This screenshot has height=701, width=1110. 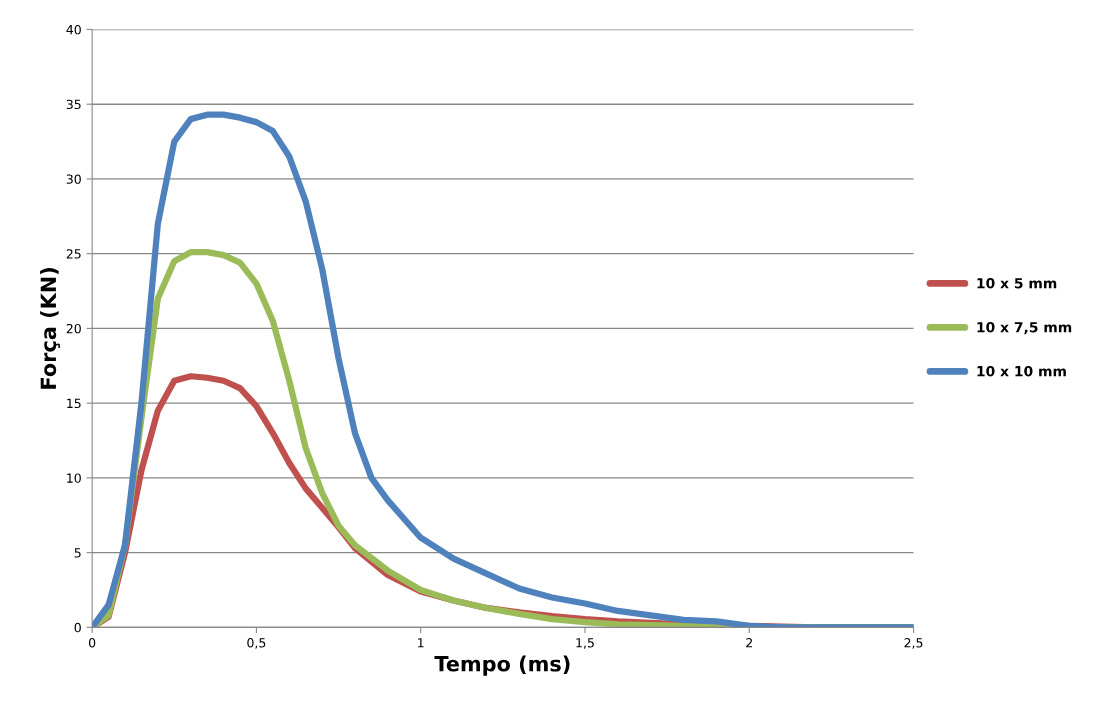 What do you see at coordinates (749, 643) in the screenshot?
I see `x-tick-label: 2` at bounding box center [749, 643].